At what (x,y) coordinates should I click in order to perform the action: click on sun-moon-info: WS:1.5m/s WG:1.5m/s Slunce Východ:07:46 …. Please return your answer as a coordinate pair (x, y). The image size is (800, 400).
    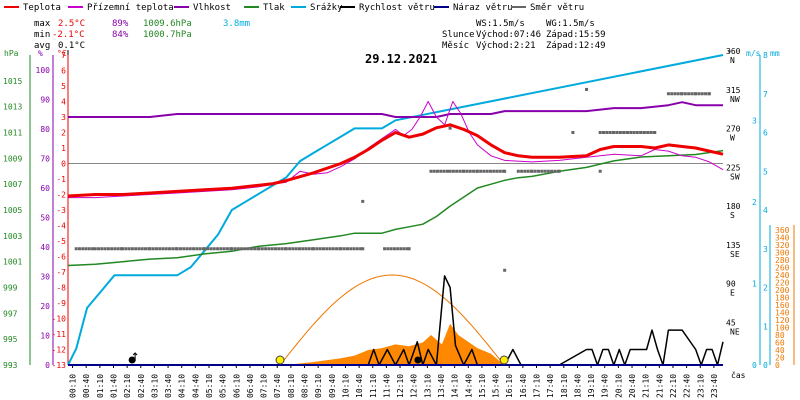
    Looking at the image, I should click on (524, 35).